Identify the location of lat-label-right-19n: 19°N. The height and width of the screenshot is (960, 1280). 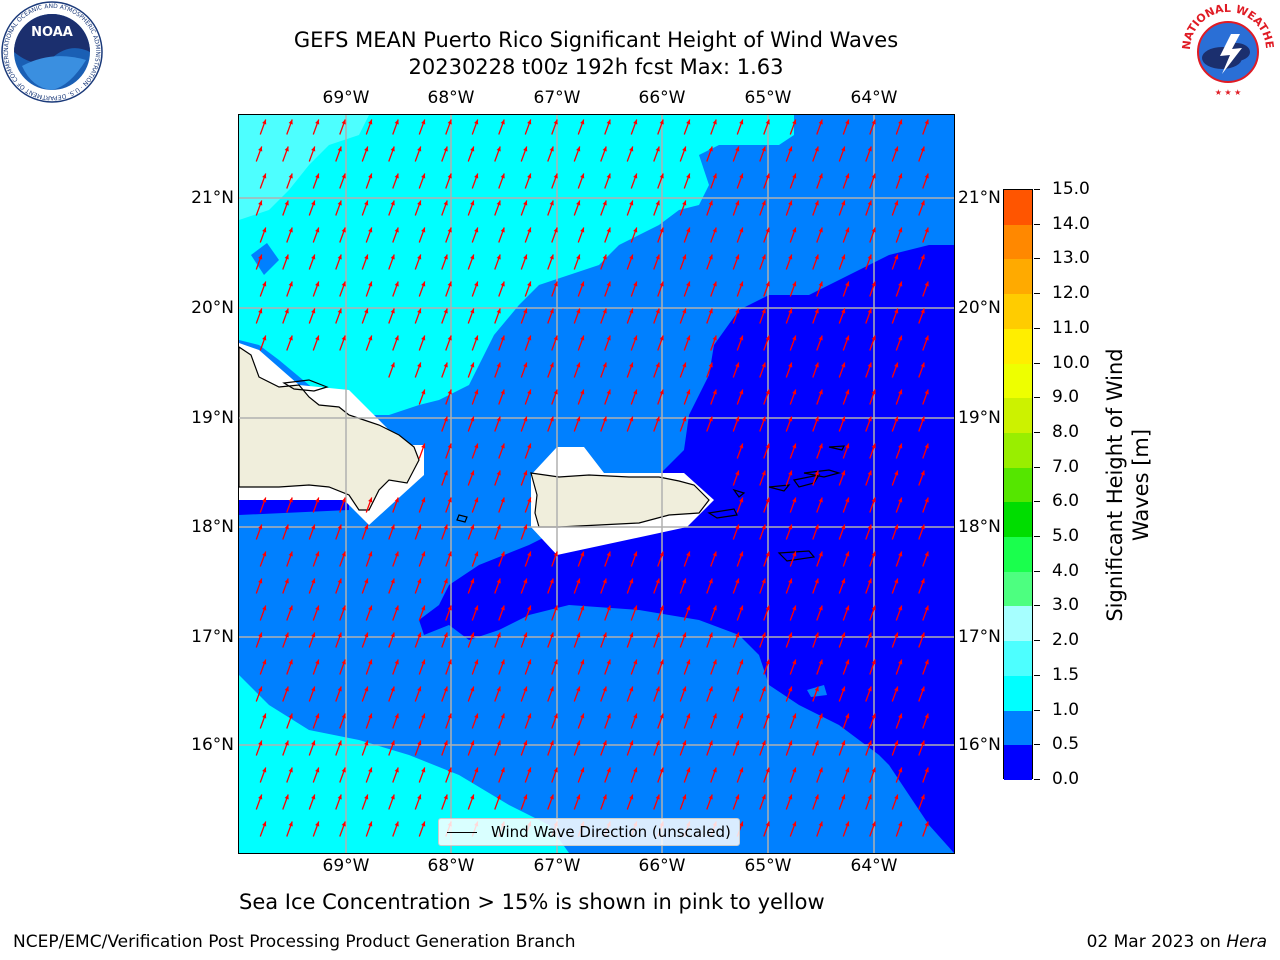
(979, 418).